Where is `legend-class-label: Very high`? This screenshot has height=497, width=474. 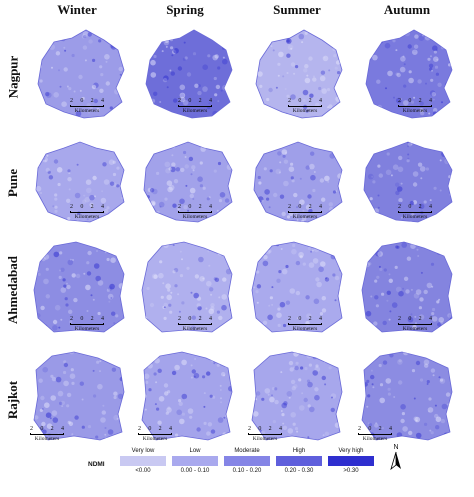
legend-class-label: Very high is located at coordinates (351, 451).